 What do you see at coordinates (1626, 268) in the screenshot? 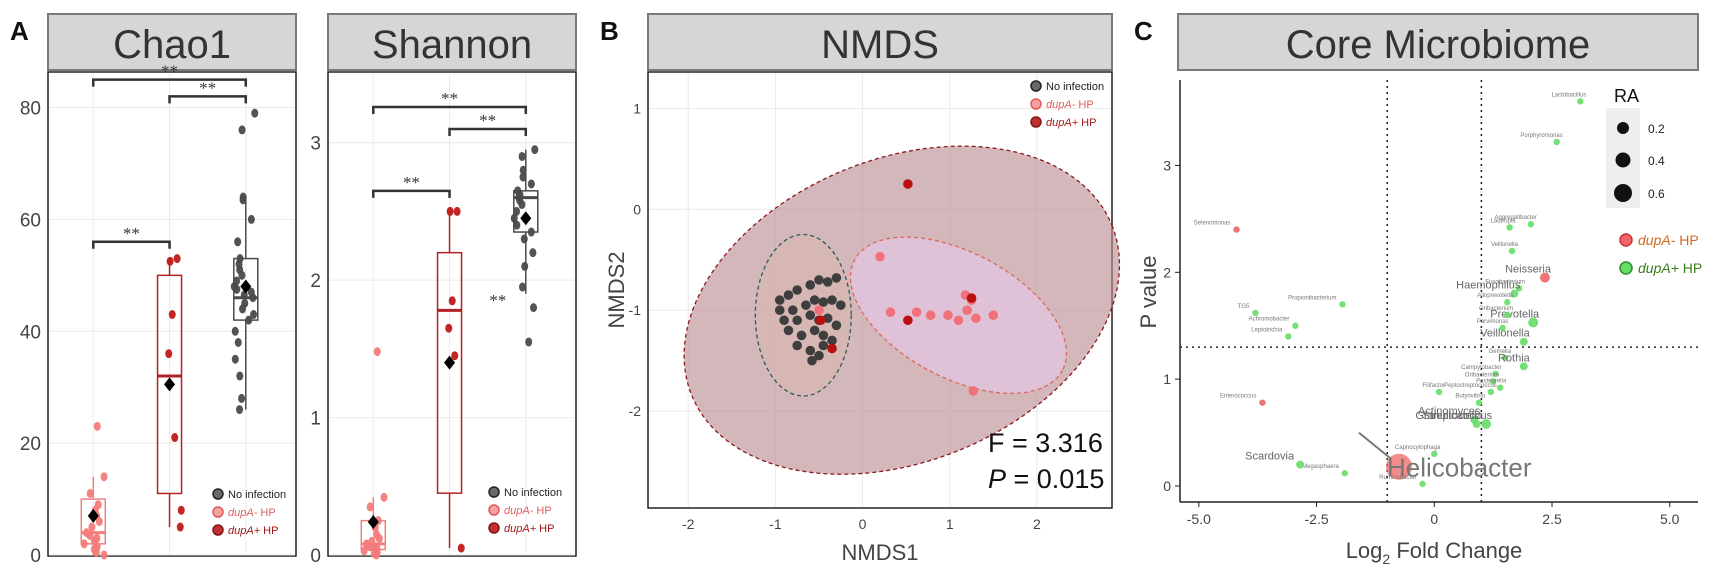
I see `core-legend-marker-dupa-plus` at bounding box center [1626, 268].